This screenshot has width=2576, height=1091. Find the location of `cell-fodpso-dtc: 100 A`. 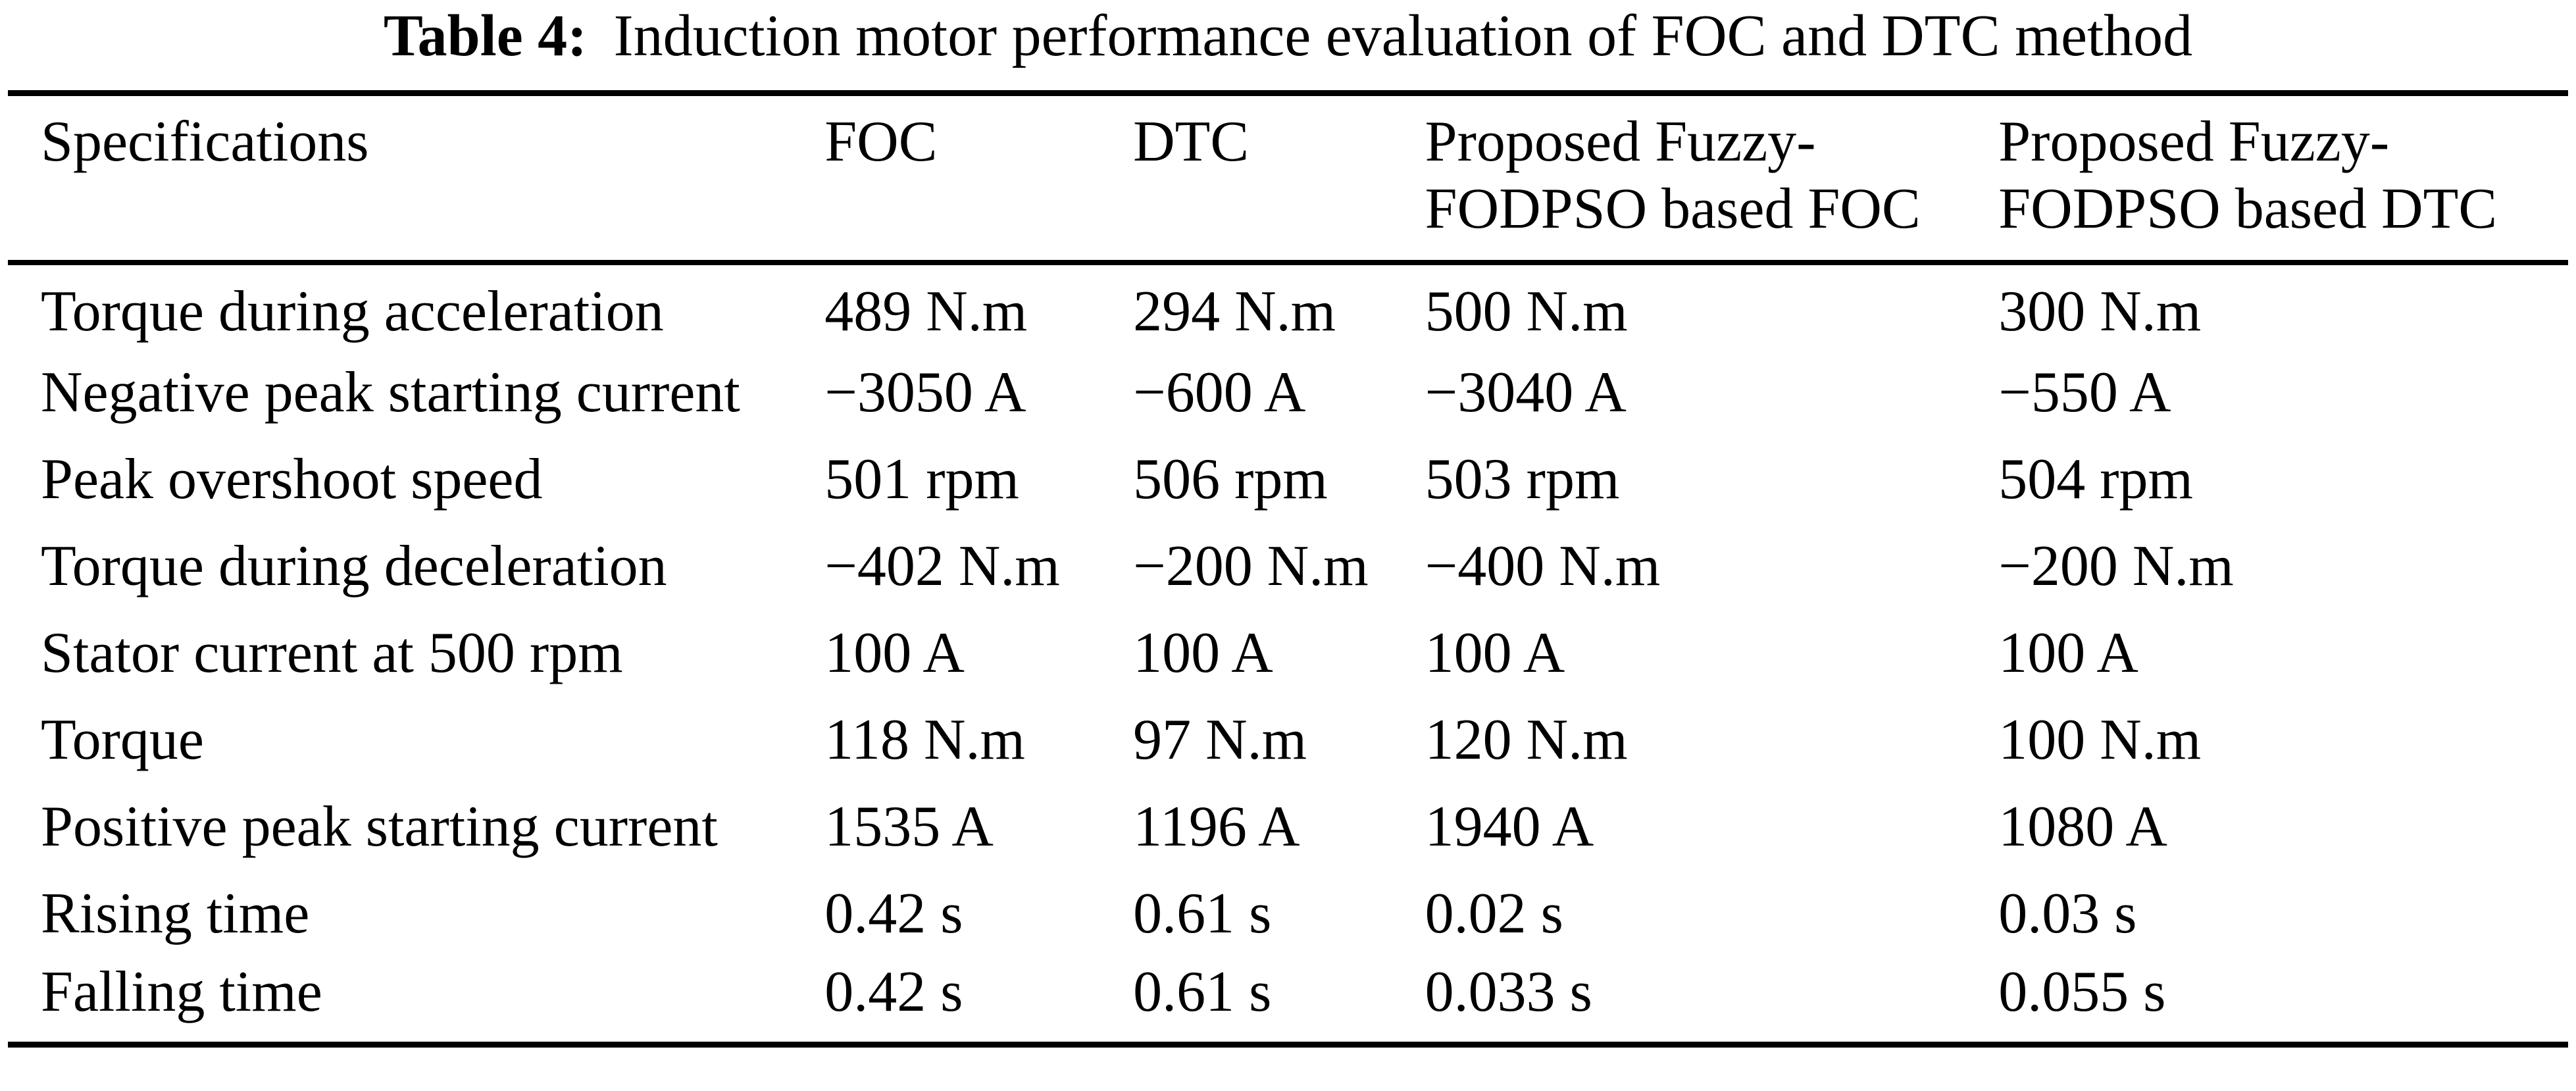

cell-fodpso-dtc: 100 A is located at coordinates (2068, 653).